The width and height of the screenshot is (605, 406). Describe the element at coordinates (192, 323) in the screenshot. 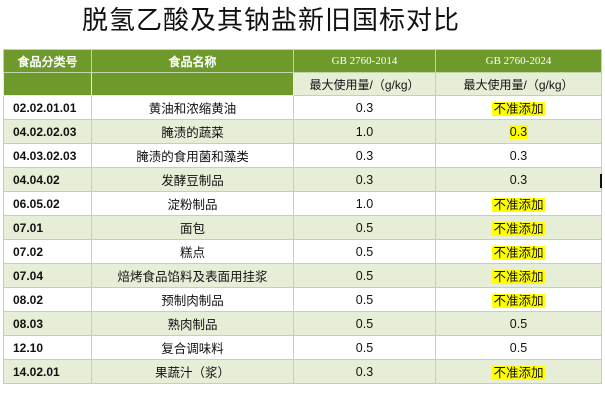

I see `food-name-cell: 熟肉制品` at that location.